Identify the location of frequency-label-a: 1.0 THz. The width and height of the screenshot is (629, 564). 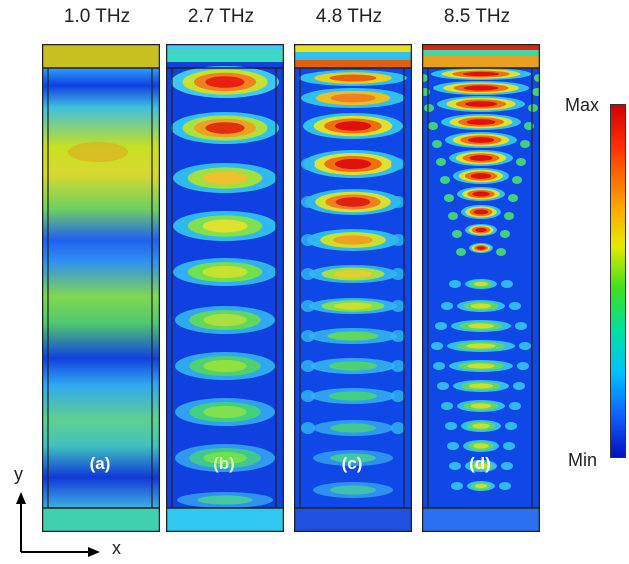
(97, 16).